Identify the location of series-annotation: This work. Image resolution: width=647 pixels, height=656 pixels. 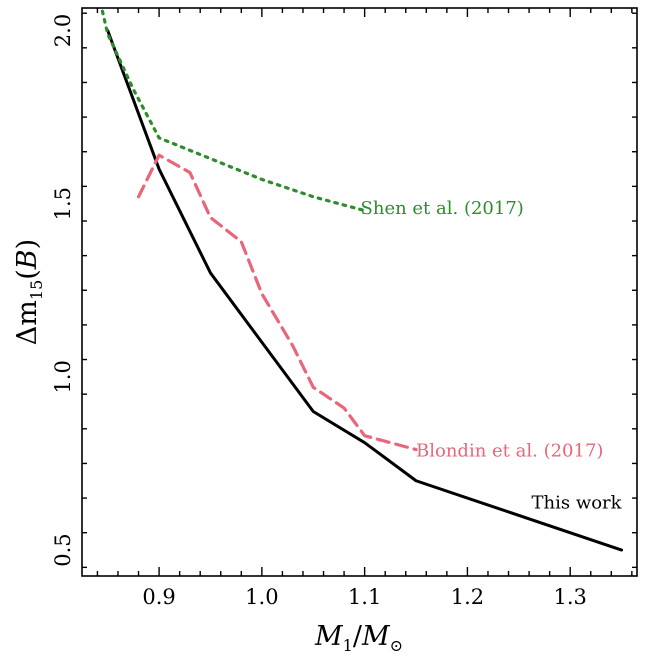
(577, 502).